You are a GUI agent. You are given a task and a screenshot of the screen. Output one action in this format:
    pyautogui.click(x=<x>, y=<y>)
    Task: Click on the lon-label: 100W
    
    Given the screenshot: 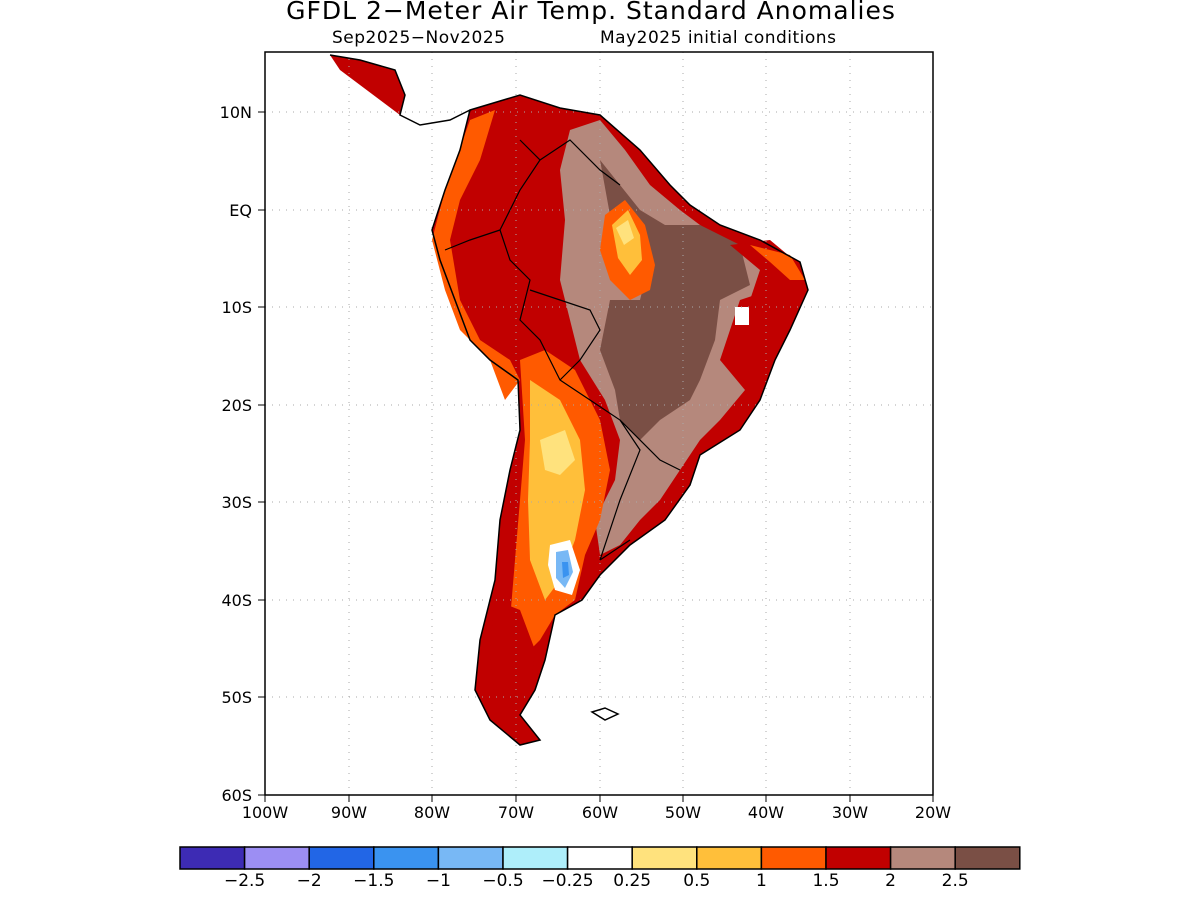 What is the action you would take?
    pyautogui.click(x=265, y=812)
    